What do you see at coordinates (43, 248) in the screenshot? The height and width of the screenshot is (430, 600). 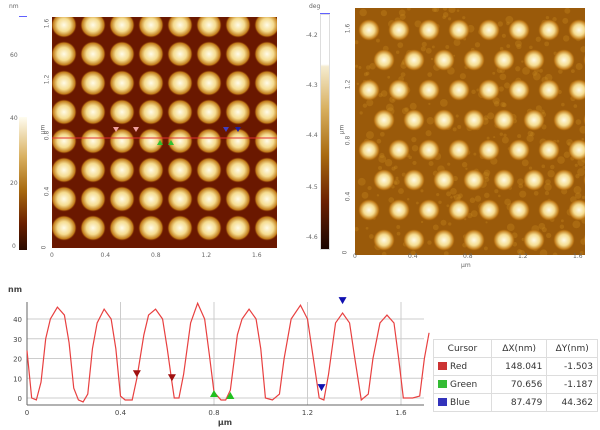 I see `height-y-tick: 0` at bounding box center [43, 248].